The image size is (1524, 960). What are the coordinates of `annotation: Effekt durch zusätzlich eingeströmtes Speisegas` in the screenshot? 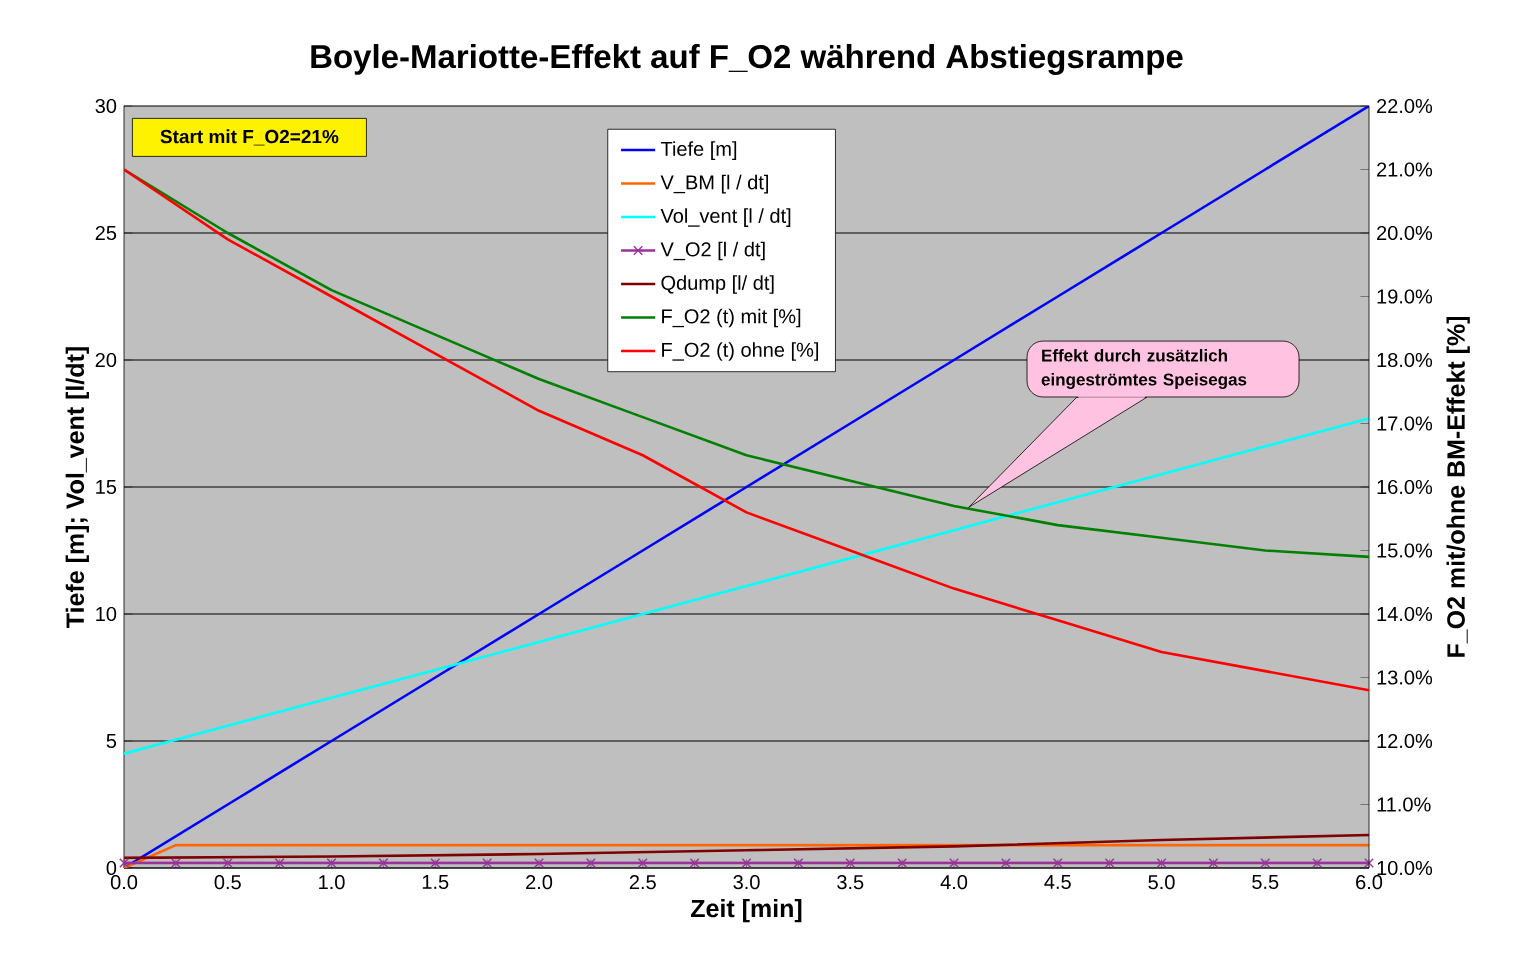 It's located at (1144, 369).